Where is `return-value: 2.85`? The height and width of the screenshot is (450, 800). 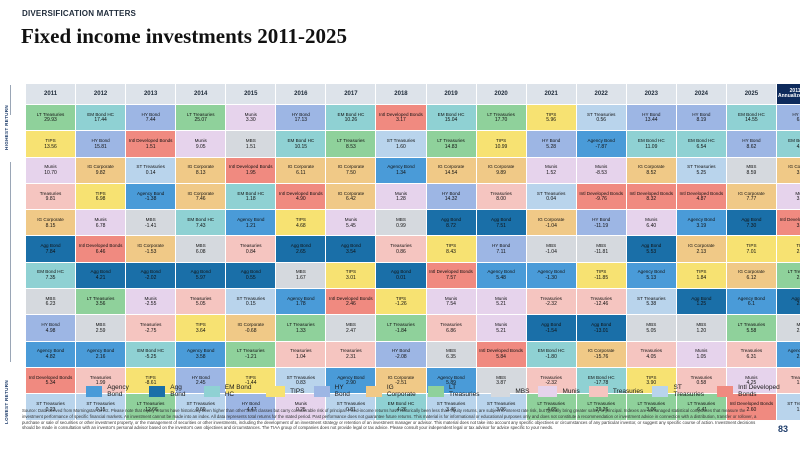
return-value: 2.85 is located at coordinates (798, 251).